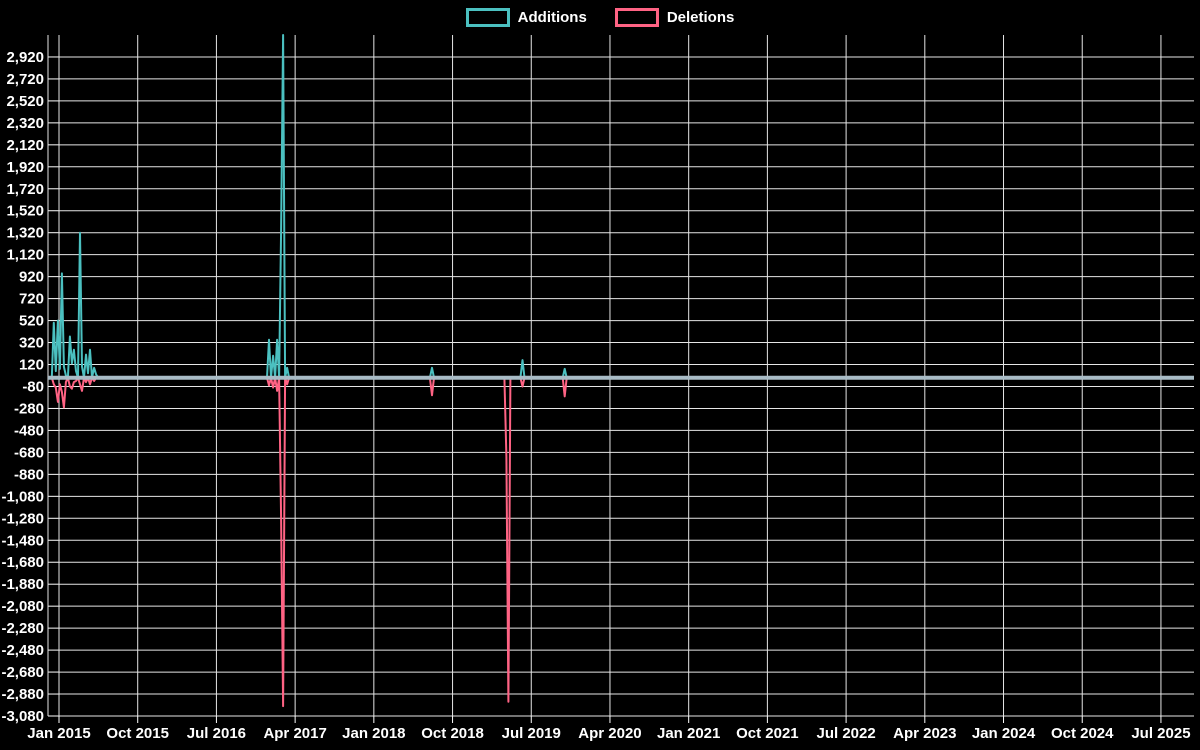 This screenshot has height=750, width=1200. I want to click on y-tick-label: 2,520, so click(25, 101).